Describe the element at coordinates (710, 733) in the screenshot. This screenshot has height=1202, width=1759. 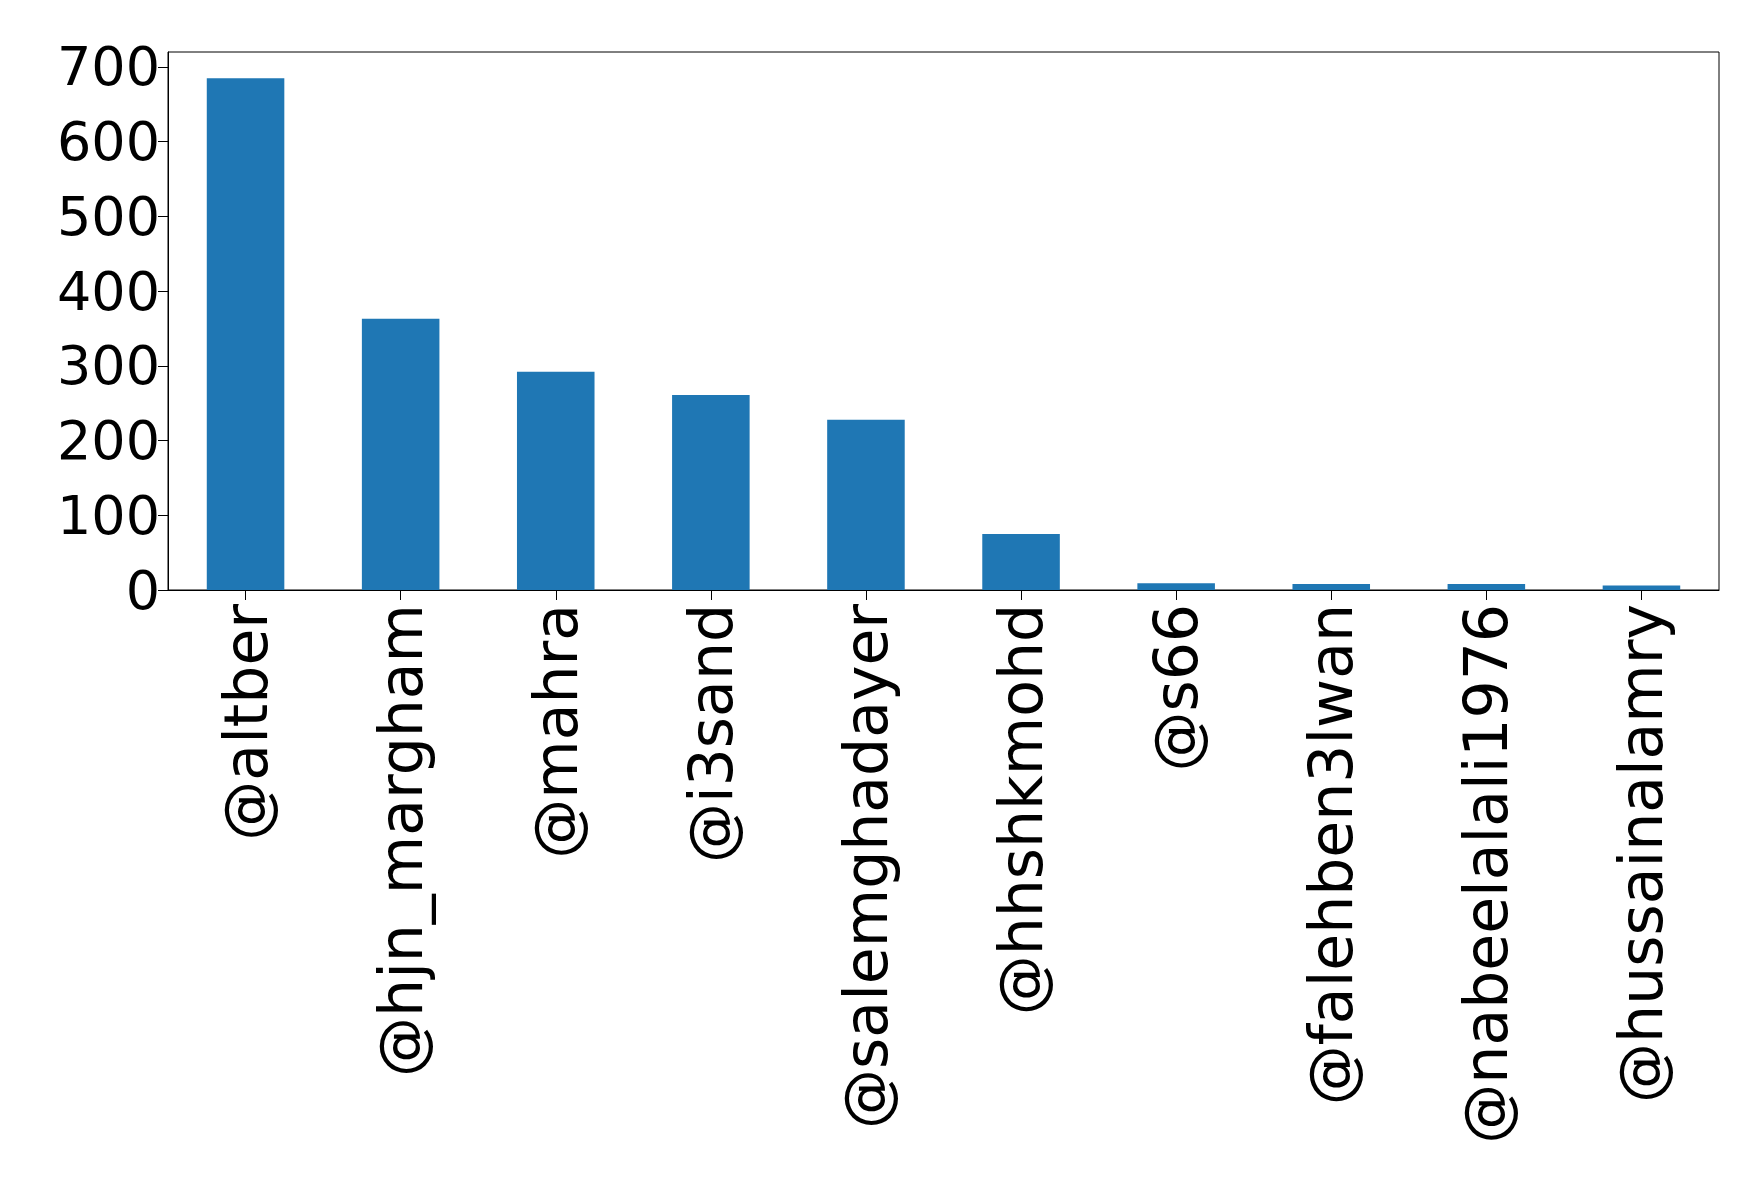
I see `x-tick-label: @i3sand` at that location.